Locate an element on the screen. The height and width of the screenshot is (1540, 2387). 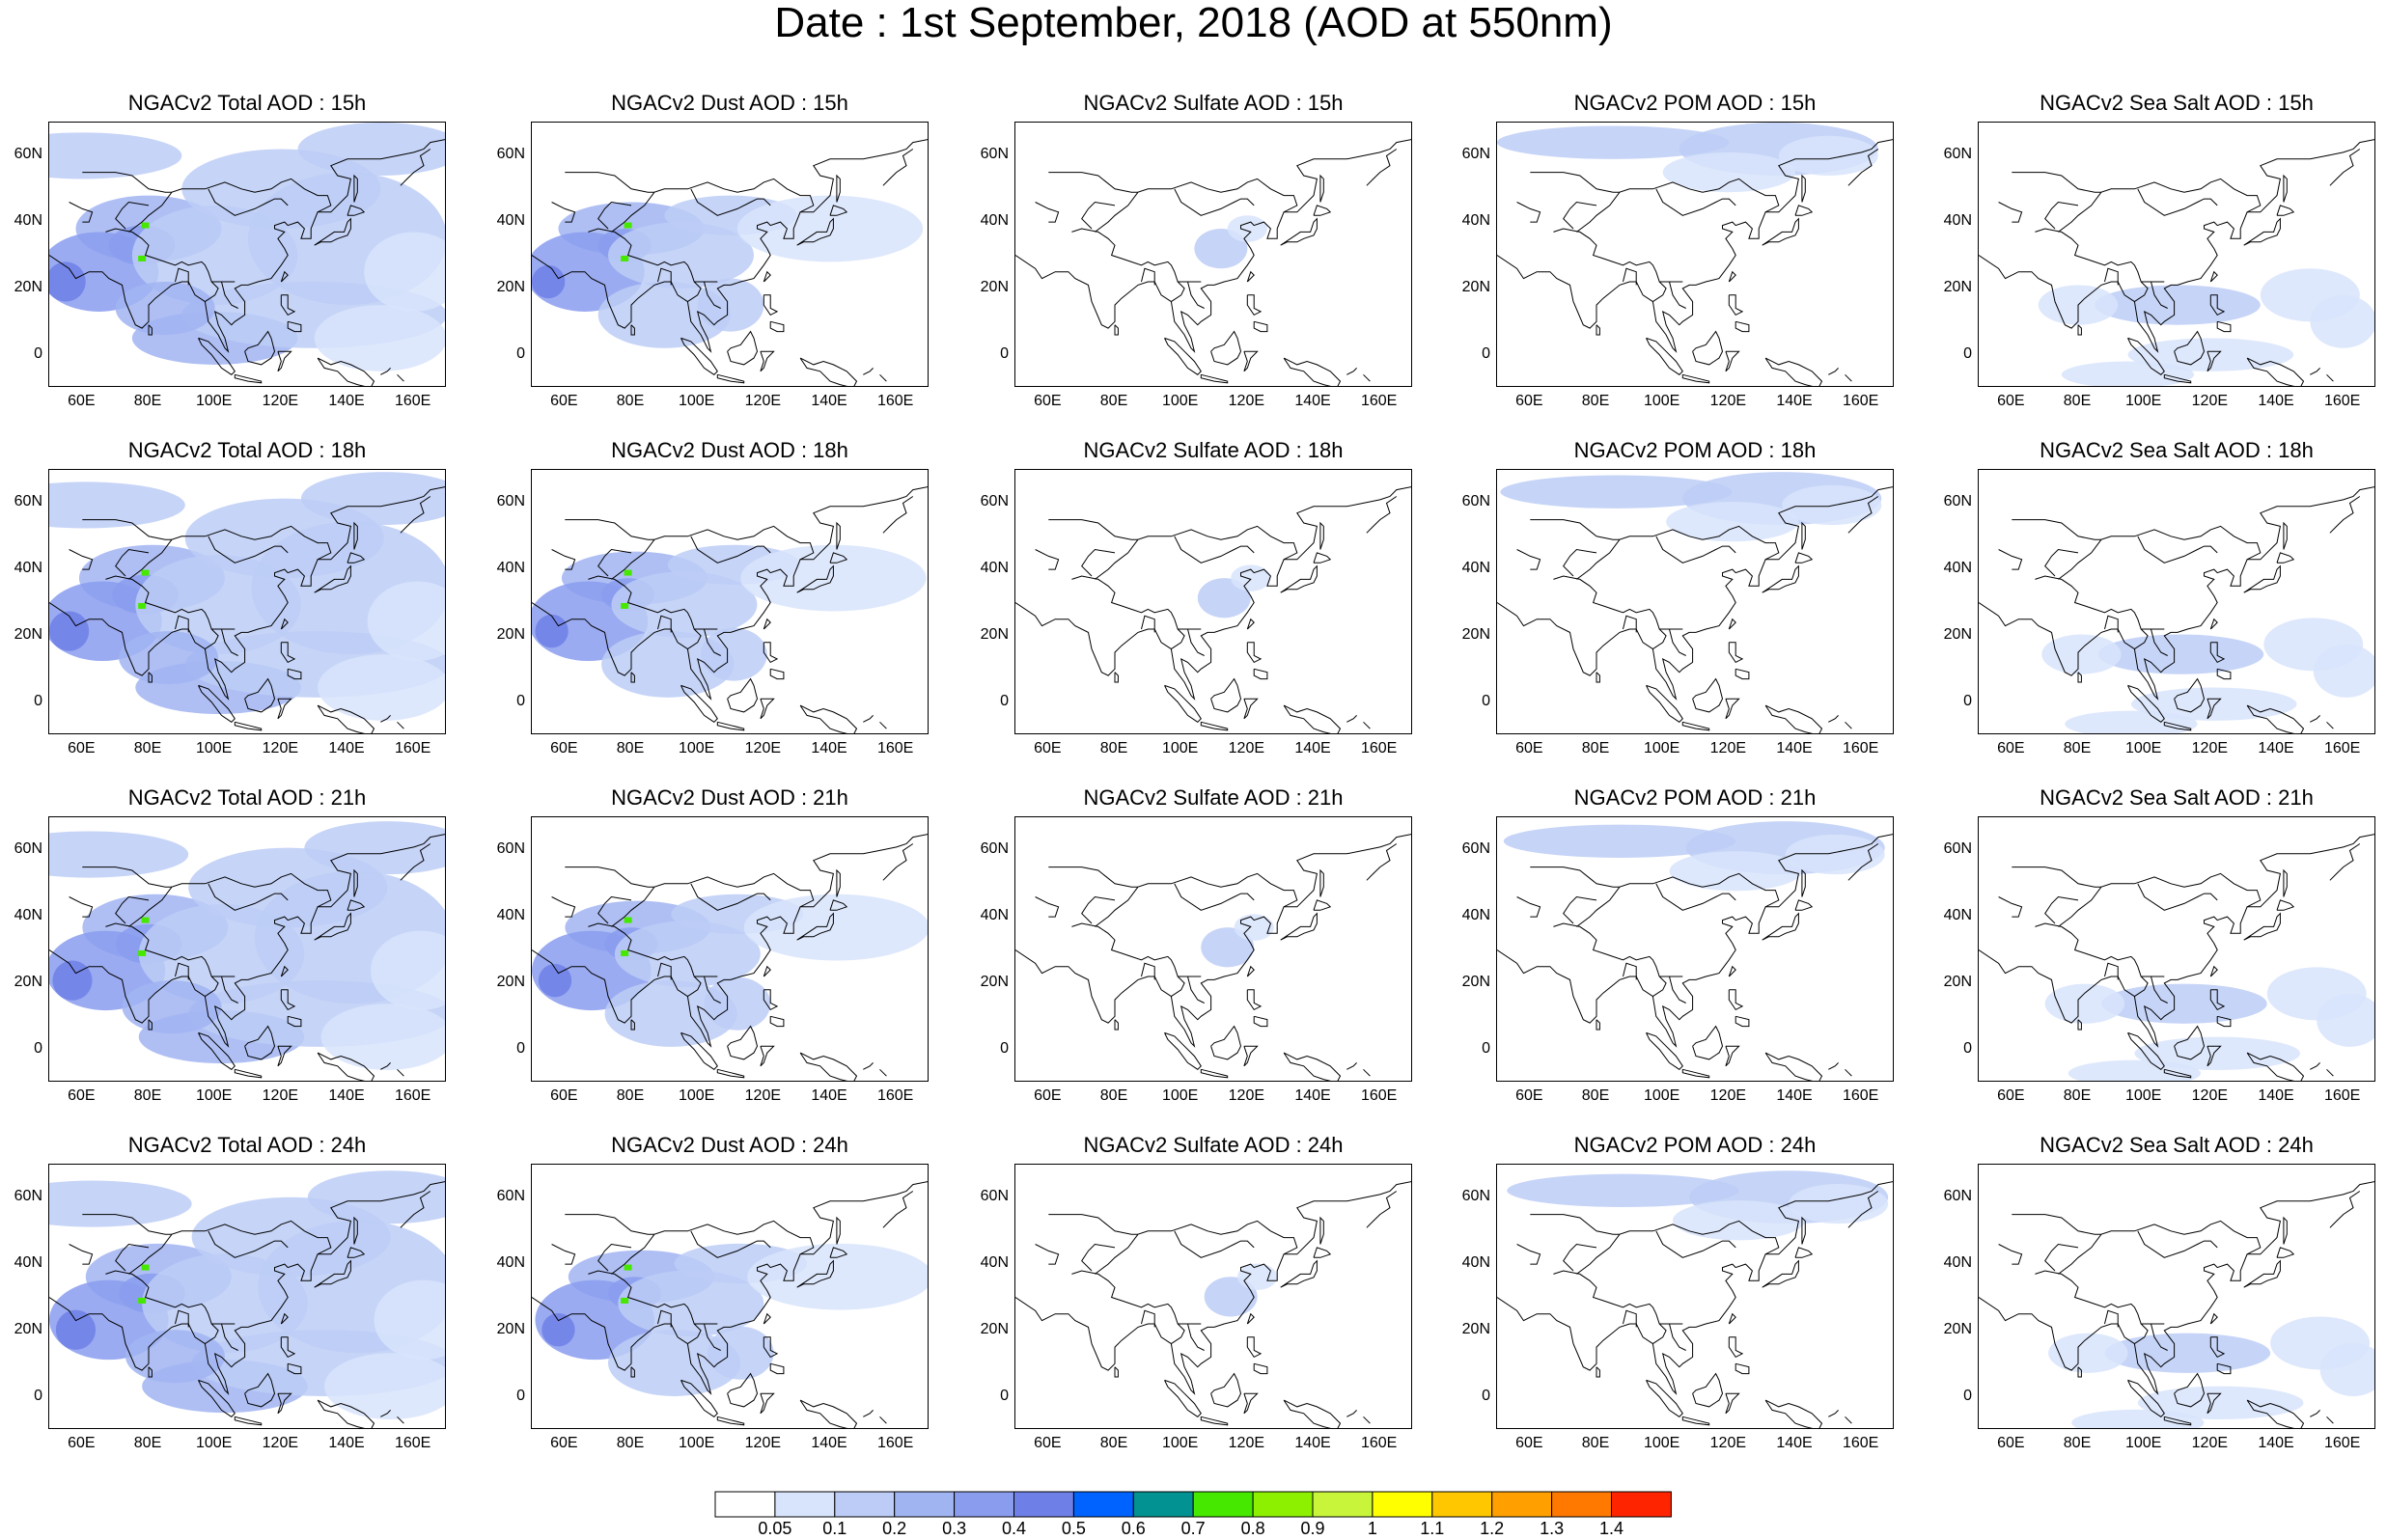
panel-title: NGACv2 Sea Salt AOD : 24h is located at coordinates (2177, 1145).